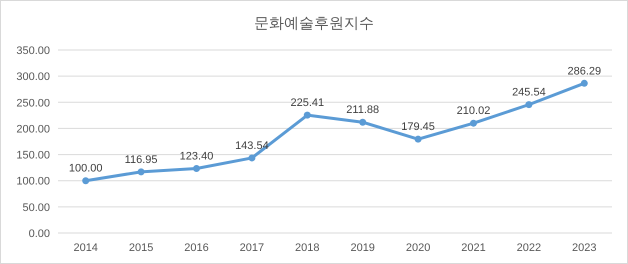 The height and width of the screenshot is (264, 628). Describe the element at coordinates (33, 182) in the screenshot. I see `y-tick-label: 100.00` at that location.